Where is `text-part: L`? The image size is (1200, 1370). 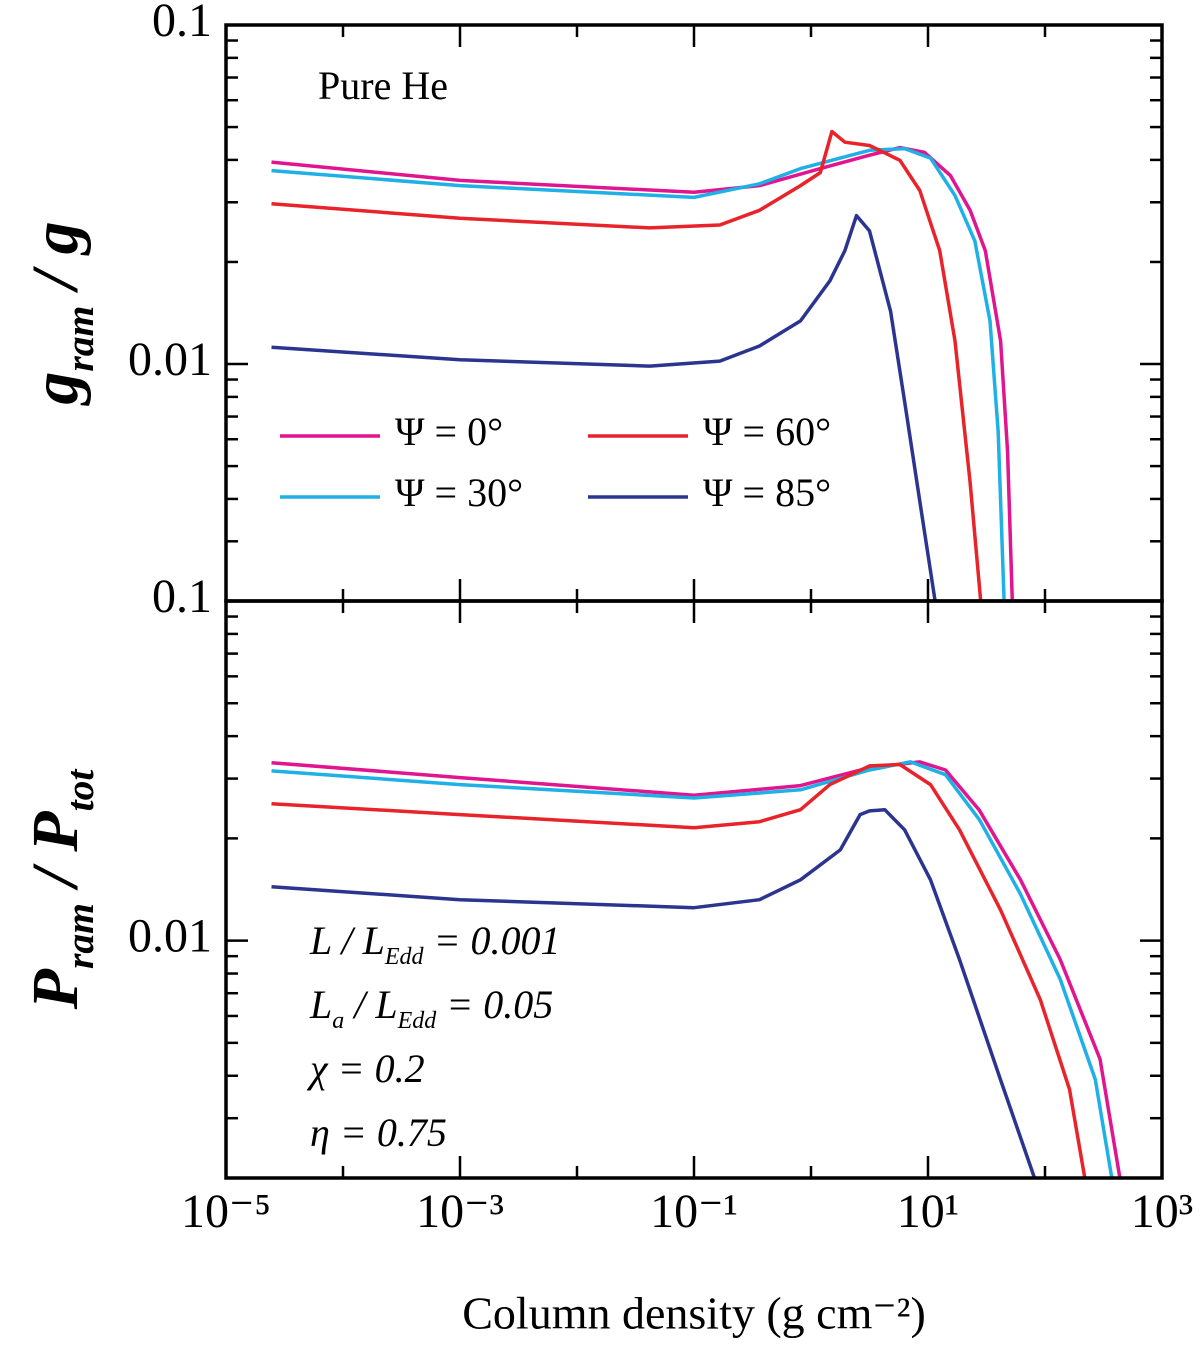 text-part: L is located at coordinates (320, 1004).